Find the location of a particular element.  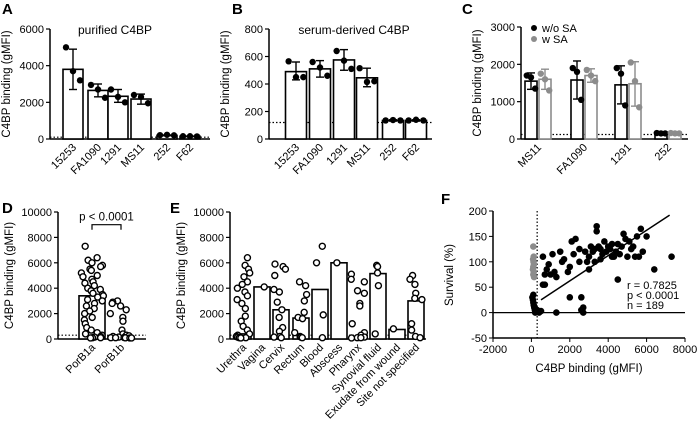

x-tick-label: 8000 is located at coordinates (685, 350).